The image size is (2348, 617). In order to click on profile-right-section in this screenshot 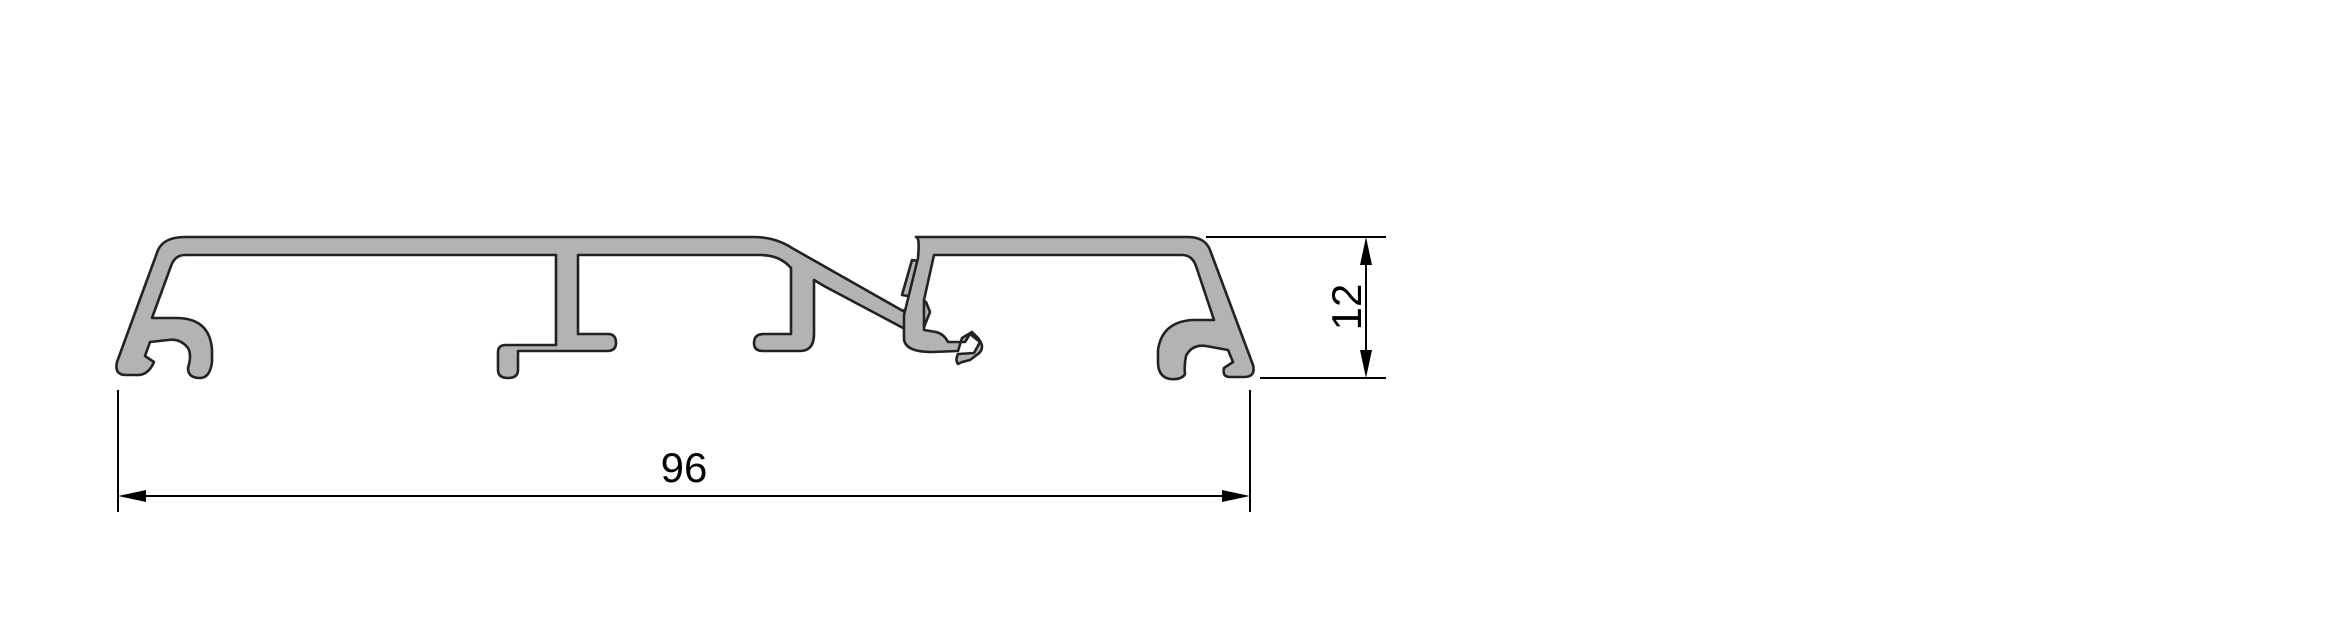, I will do `click(1078, 308)`.